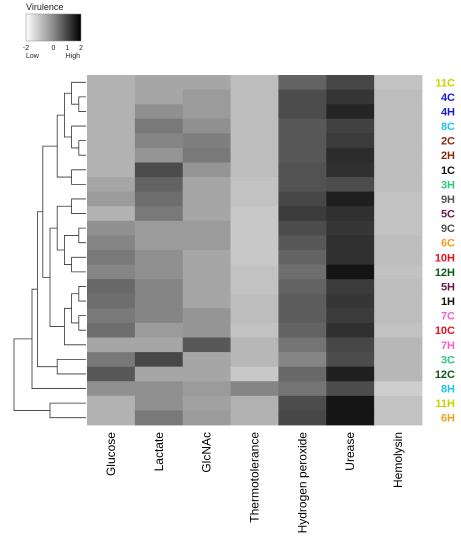  I want to click on legend-tick-label: 0, so click(54, 48).